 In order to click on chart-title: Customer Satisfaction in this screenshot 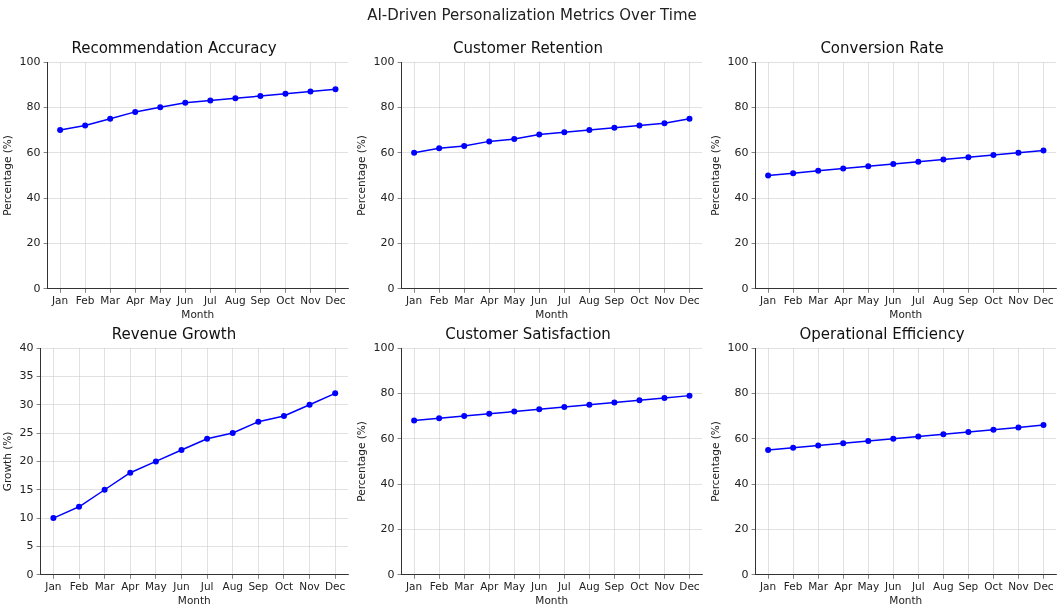, I will do `click(528, 333)`.